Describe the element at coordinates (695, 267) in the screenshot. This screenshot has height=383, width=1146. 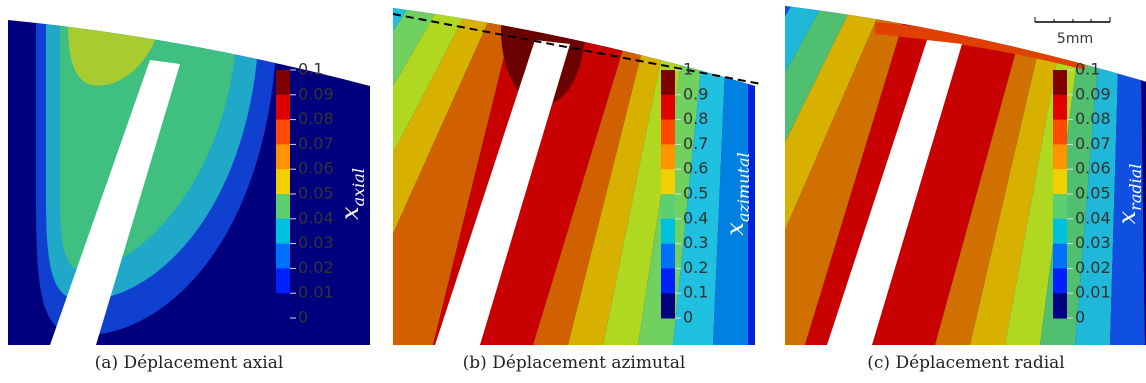
I see `colorbar-tick-label: 0.2` at that location.